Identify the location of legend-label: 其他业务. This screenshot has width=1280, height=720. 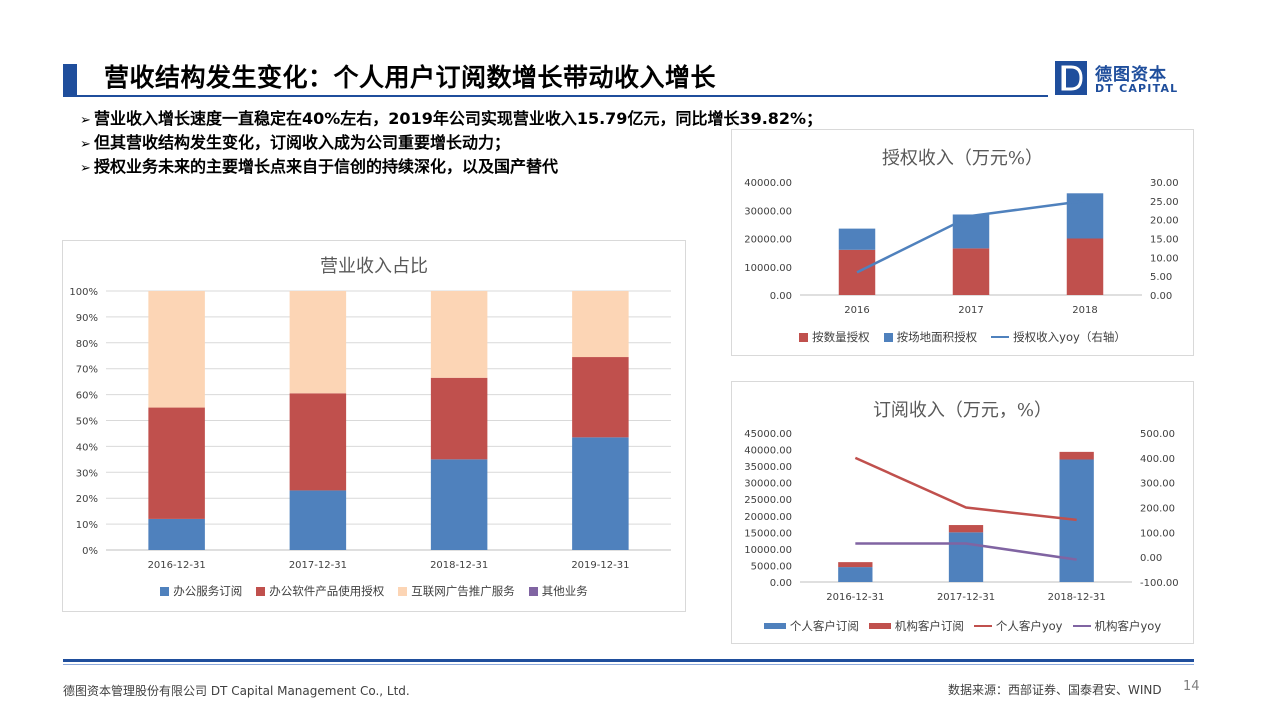
(564, 591).